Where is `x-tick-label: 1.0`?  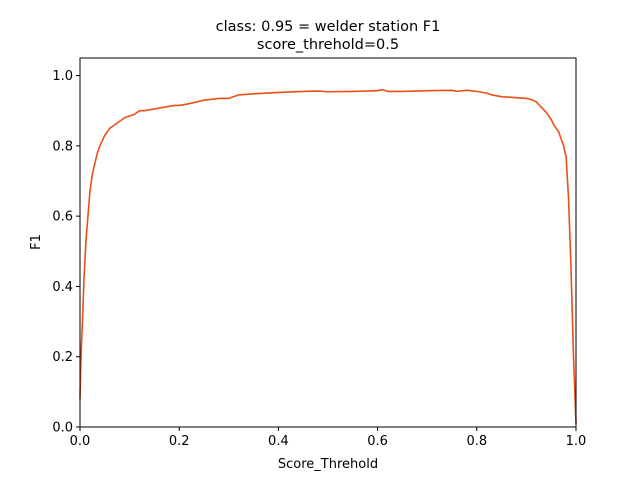
x-tick-label: 1.0 is located at coordinates (576, 441).